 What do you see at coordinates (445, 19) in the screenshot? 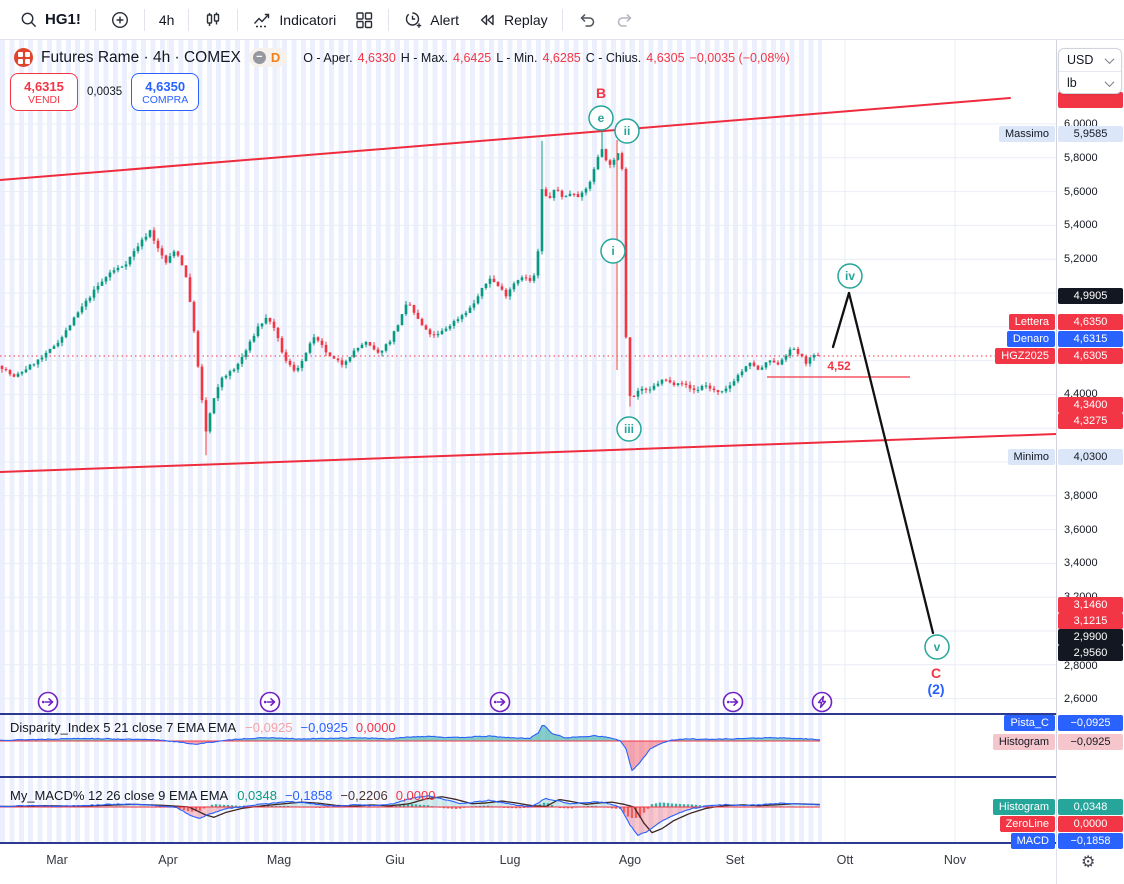
I see `alert-label: Alert` at bounding box center [445, 19].